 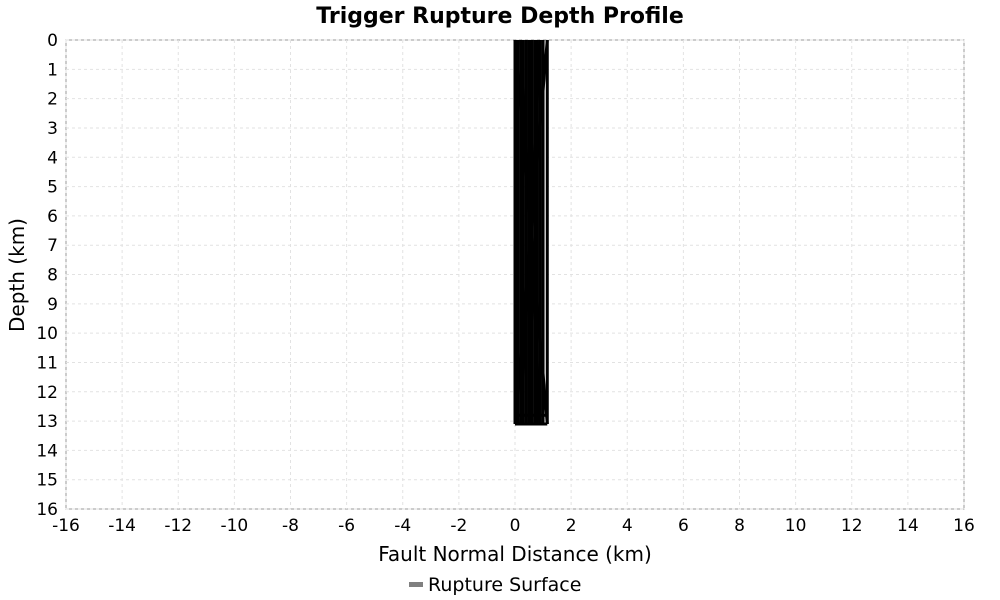 What do you see at coordinates (17, 275) in the screenshot?
I see `y-axis-label: Depth (km)` at bounding box center [17, 275].